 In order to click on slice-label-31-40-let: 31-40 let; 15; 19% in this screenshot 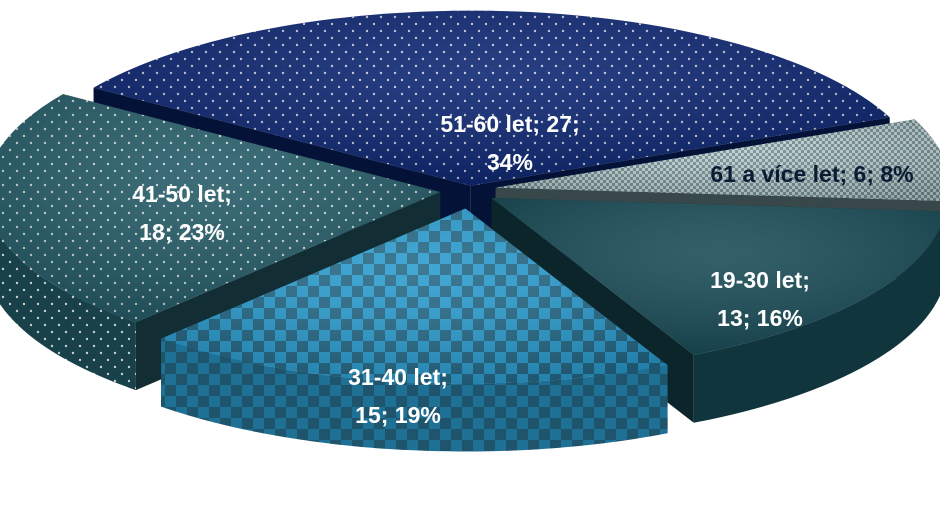, I will do `click(398, 396)`.